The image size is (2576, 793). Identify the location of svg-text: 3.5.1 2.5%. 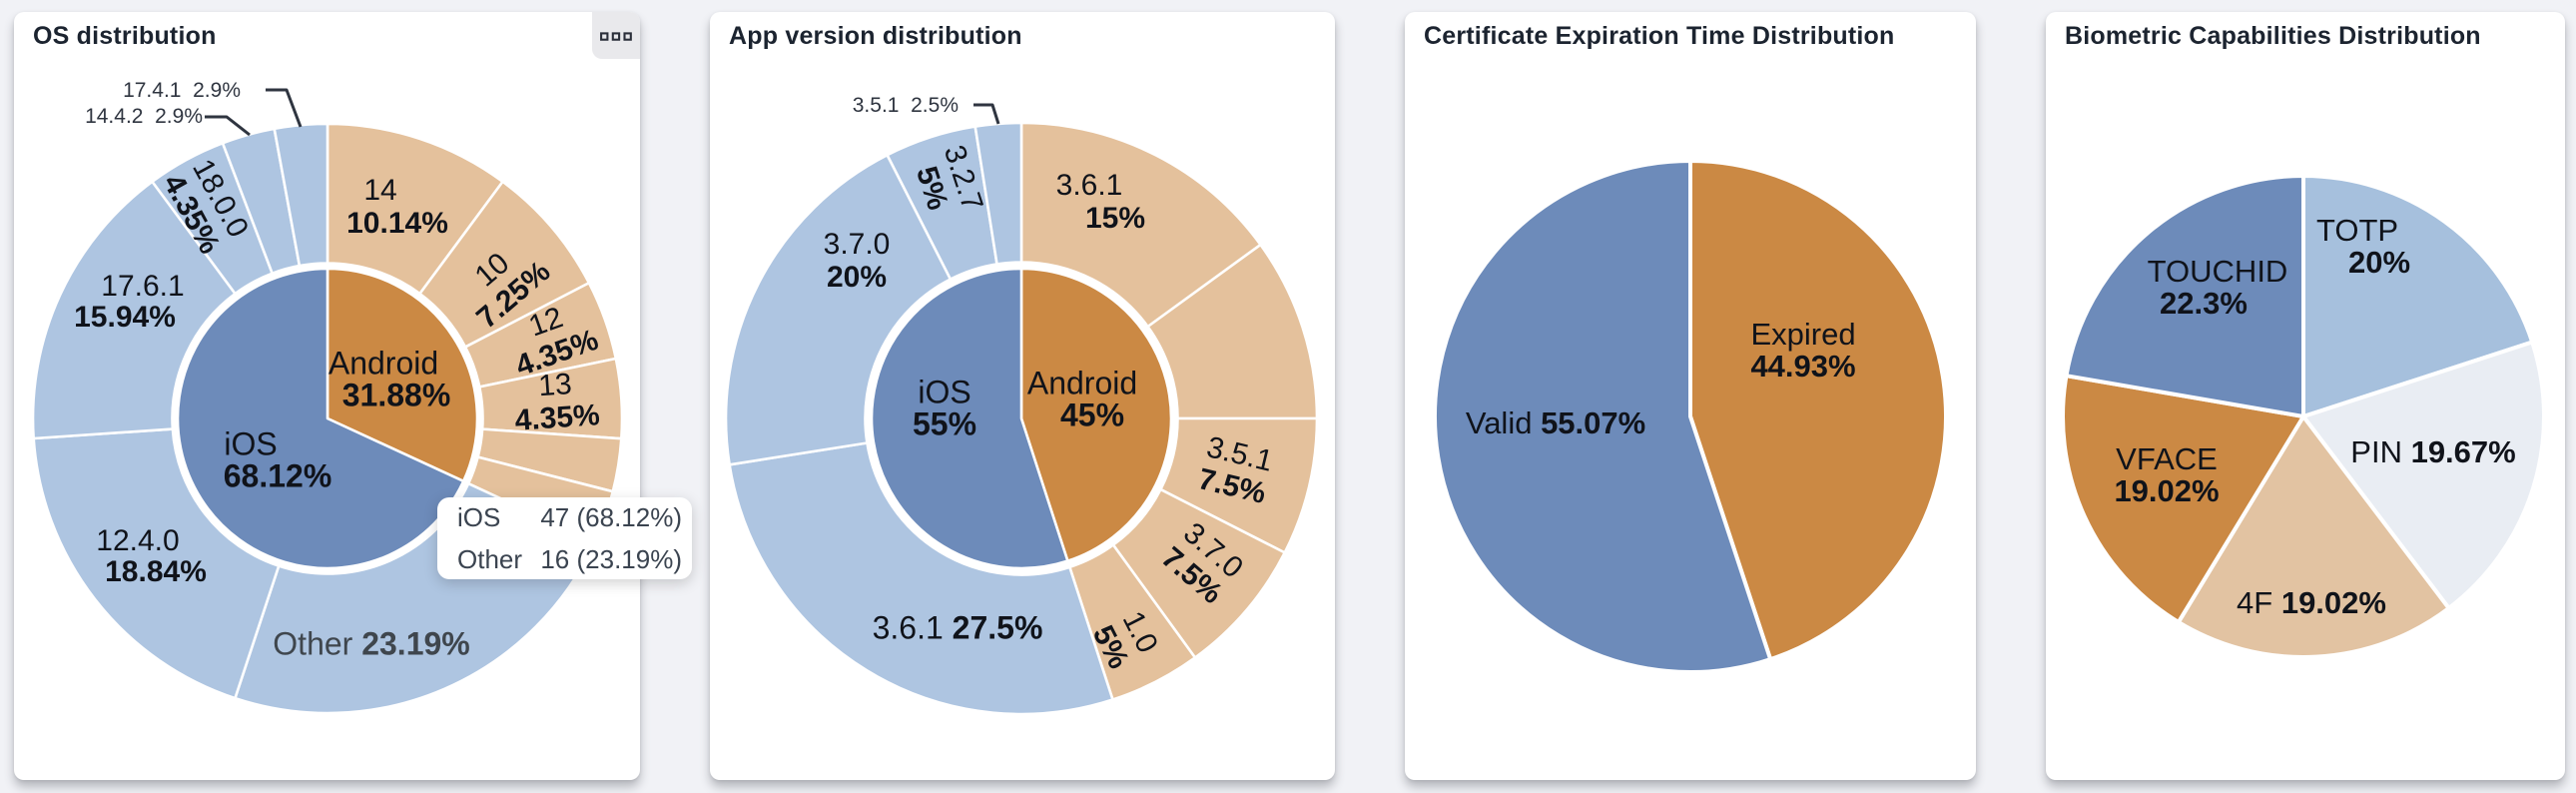
(906, 105).